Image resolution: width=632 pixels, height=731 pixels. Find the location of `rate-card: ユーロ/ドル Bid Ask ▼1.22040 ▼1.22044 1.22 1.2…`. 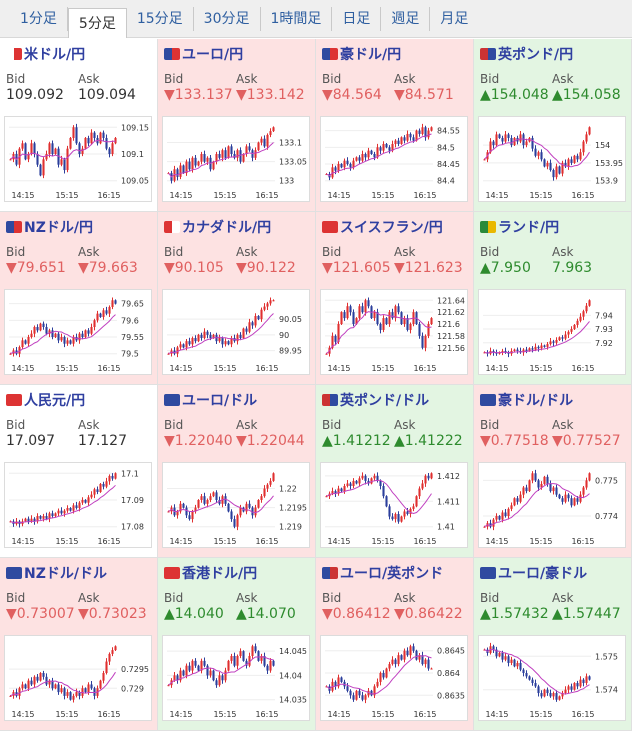

rate-card: ユーロ/ドル Bid Ask ▼1.22040 ▼1.22044 1.22 1.2… is located at coordinates (237, 471).